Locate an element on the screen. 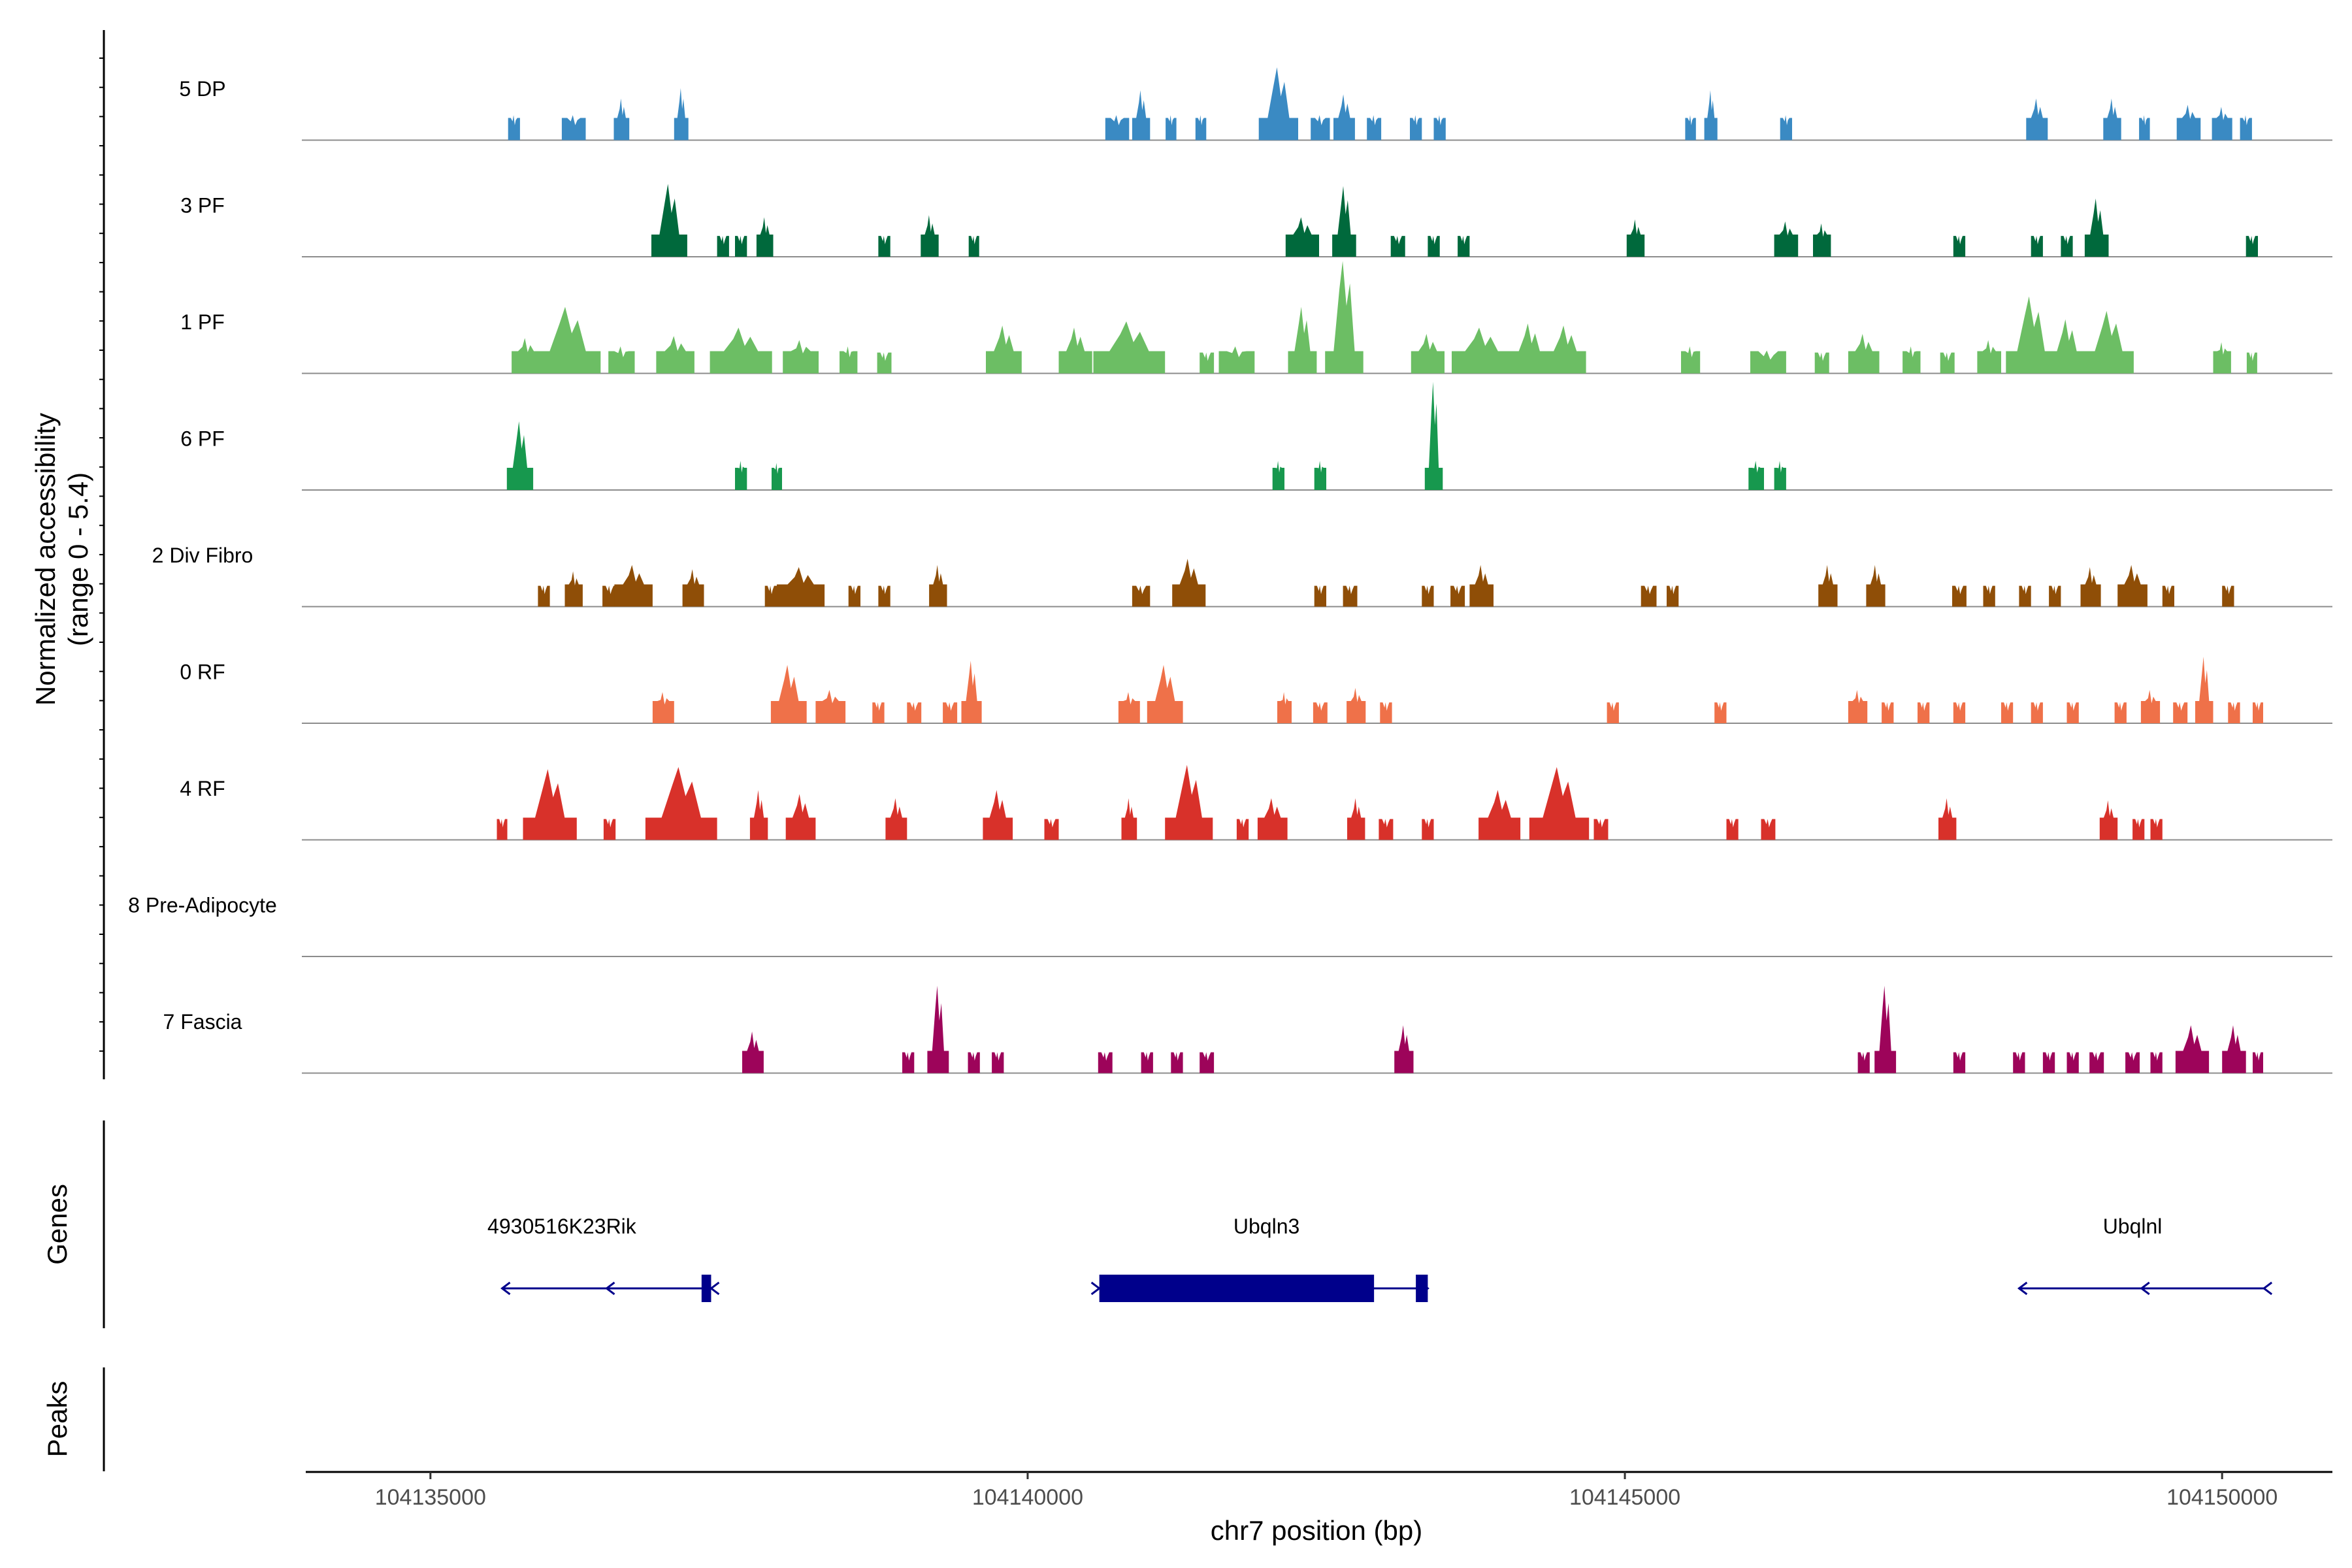 The image size is (2352, 1568). track-label: 2 Div Fibro is located at coordinates (202, 555).